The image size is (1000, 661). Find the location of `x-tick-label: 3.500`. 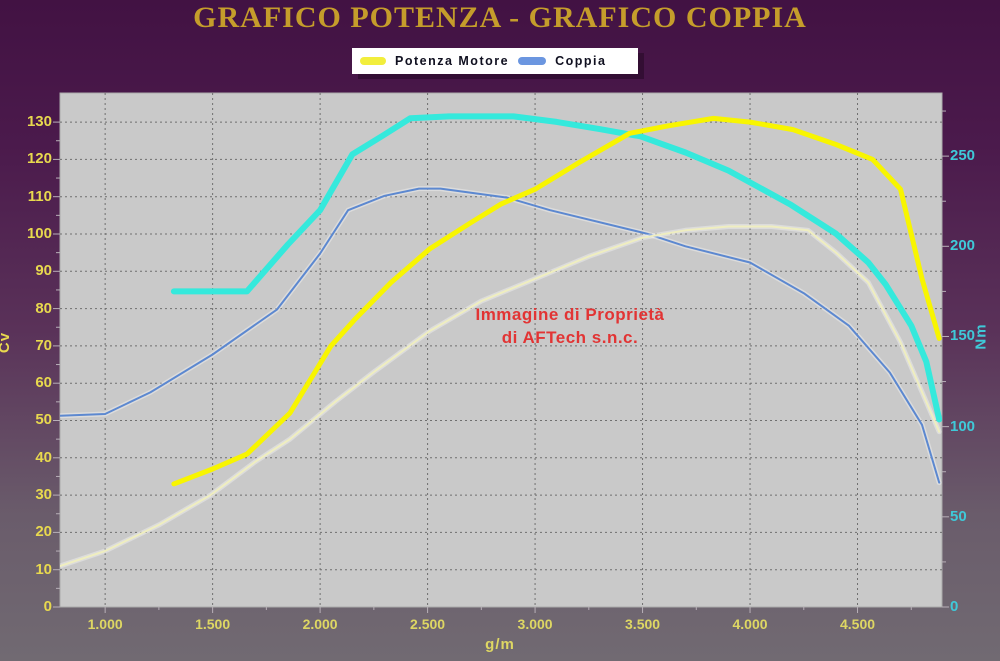

x-tick-label: 3.500 is located at coordinates (643, 624).